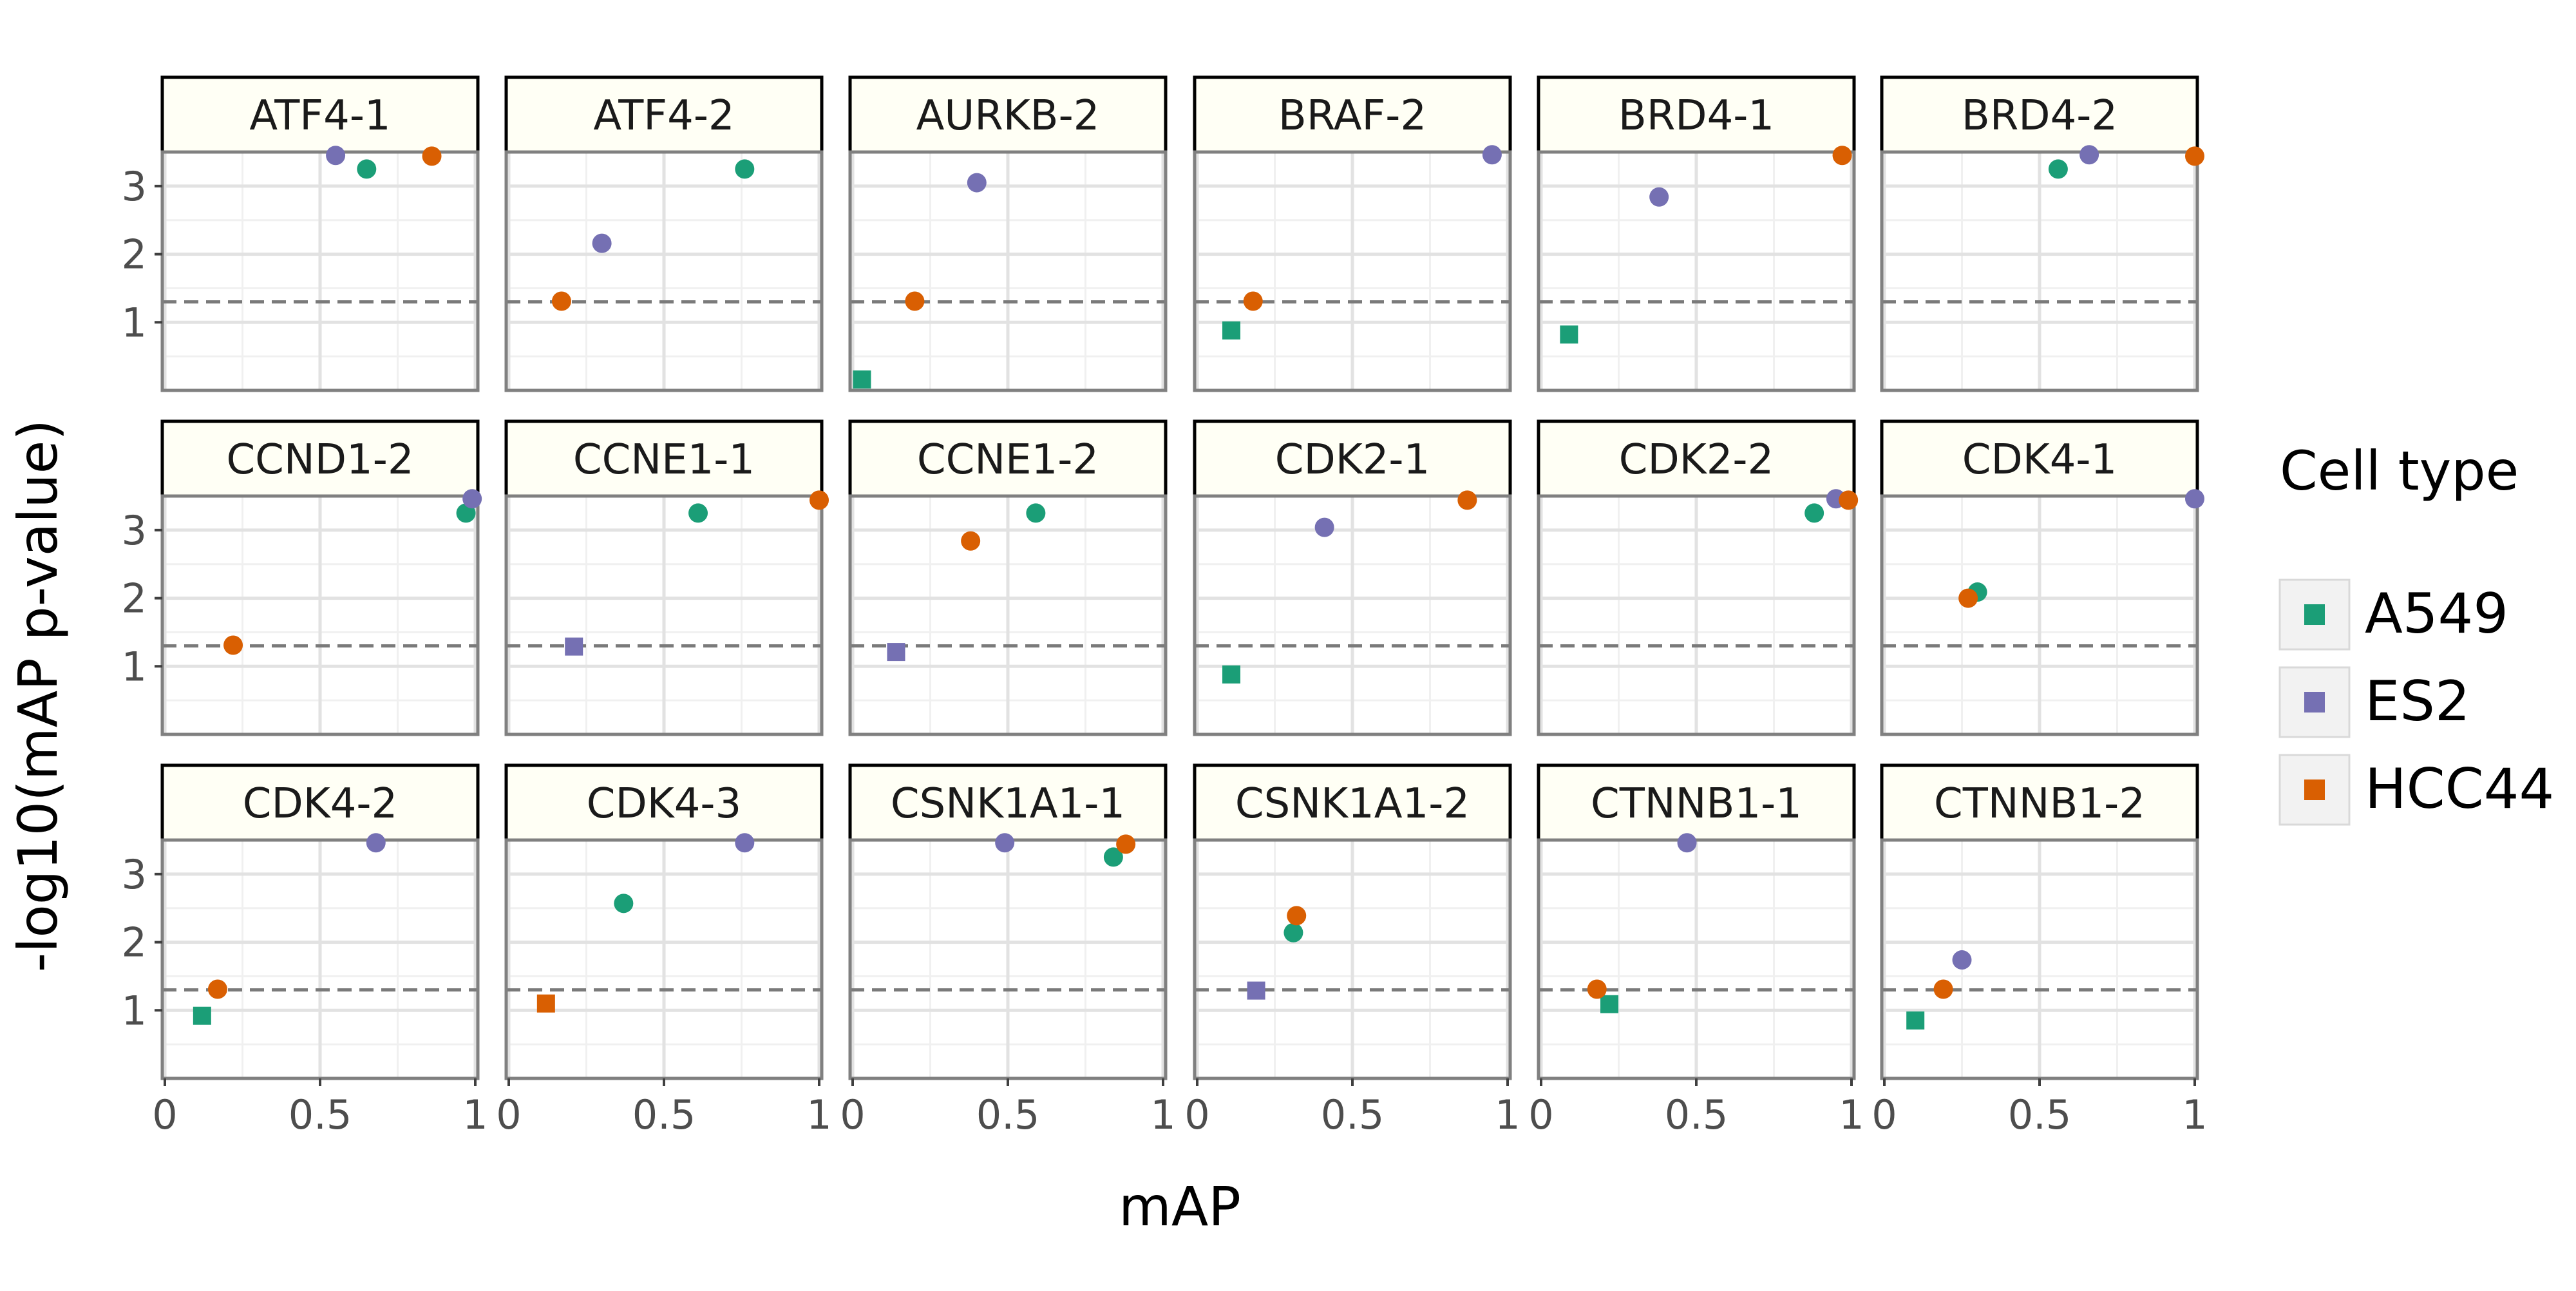 The height and width of the screenshot is (1291, 2576). I want to click on legend-label: ES2, so click(2417, 701).